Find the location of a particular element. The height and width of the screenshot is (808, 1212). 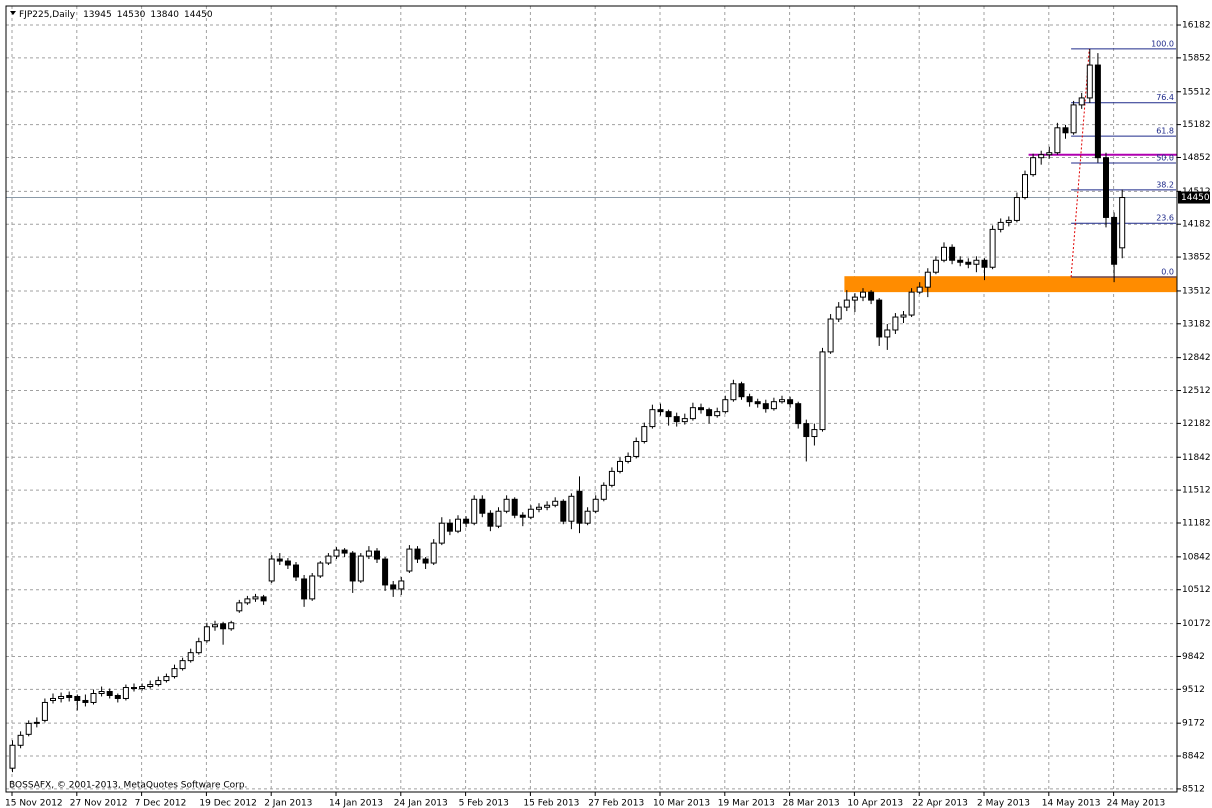

x-tick-label: 22 Apr 2013 is located at coordinates (940, 803).